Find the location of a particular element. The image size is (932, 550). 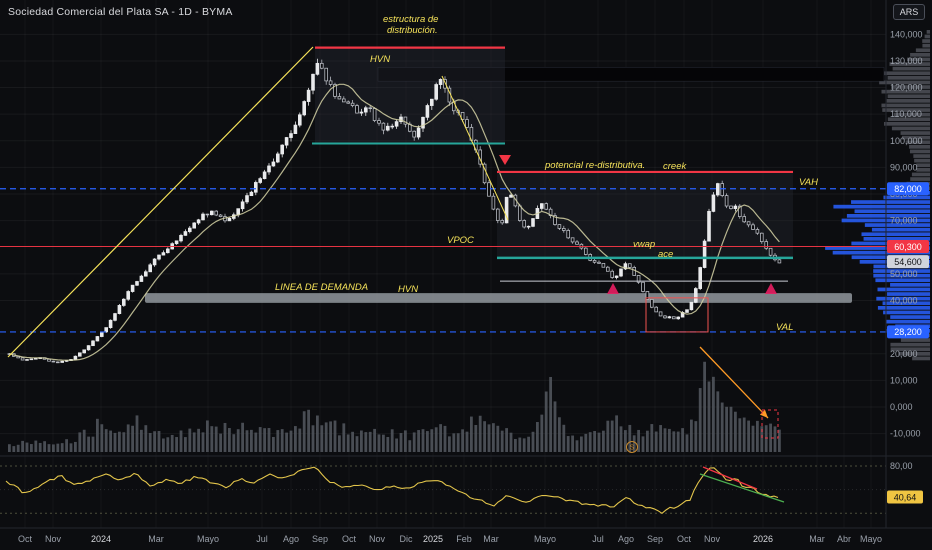

volume-highlight-box is located at coordinates (770, 424).